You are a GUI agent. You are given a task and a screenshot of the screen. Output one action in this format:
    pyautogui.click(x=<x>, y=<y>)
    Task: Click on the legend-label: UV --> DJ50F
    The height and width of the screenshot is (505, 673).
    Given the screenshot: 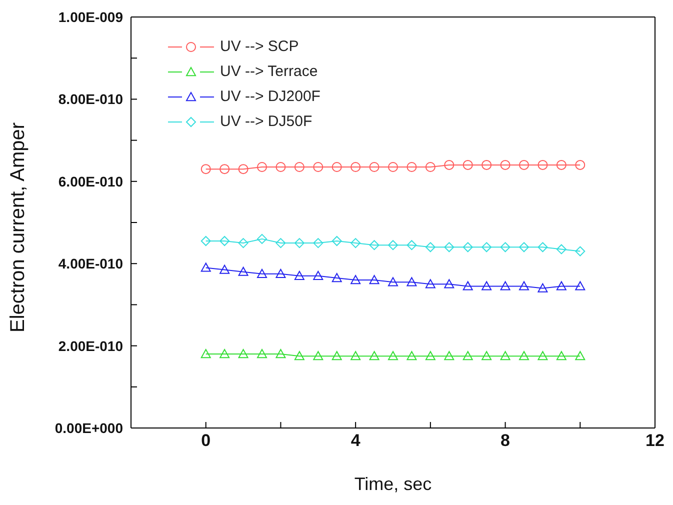 What is the action you would take?
    pyautogui.click(x=266, y=121)
    